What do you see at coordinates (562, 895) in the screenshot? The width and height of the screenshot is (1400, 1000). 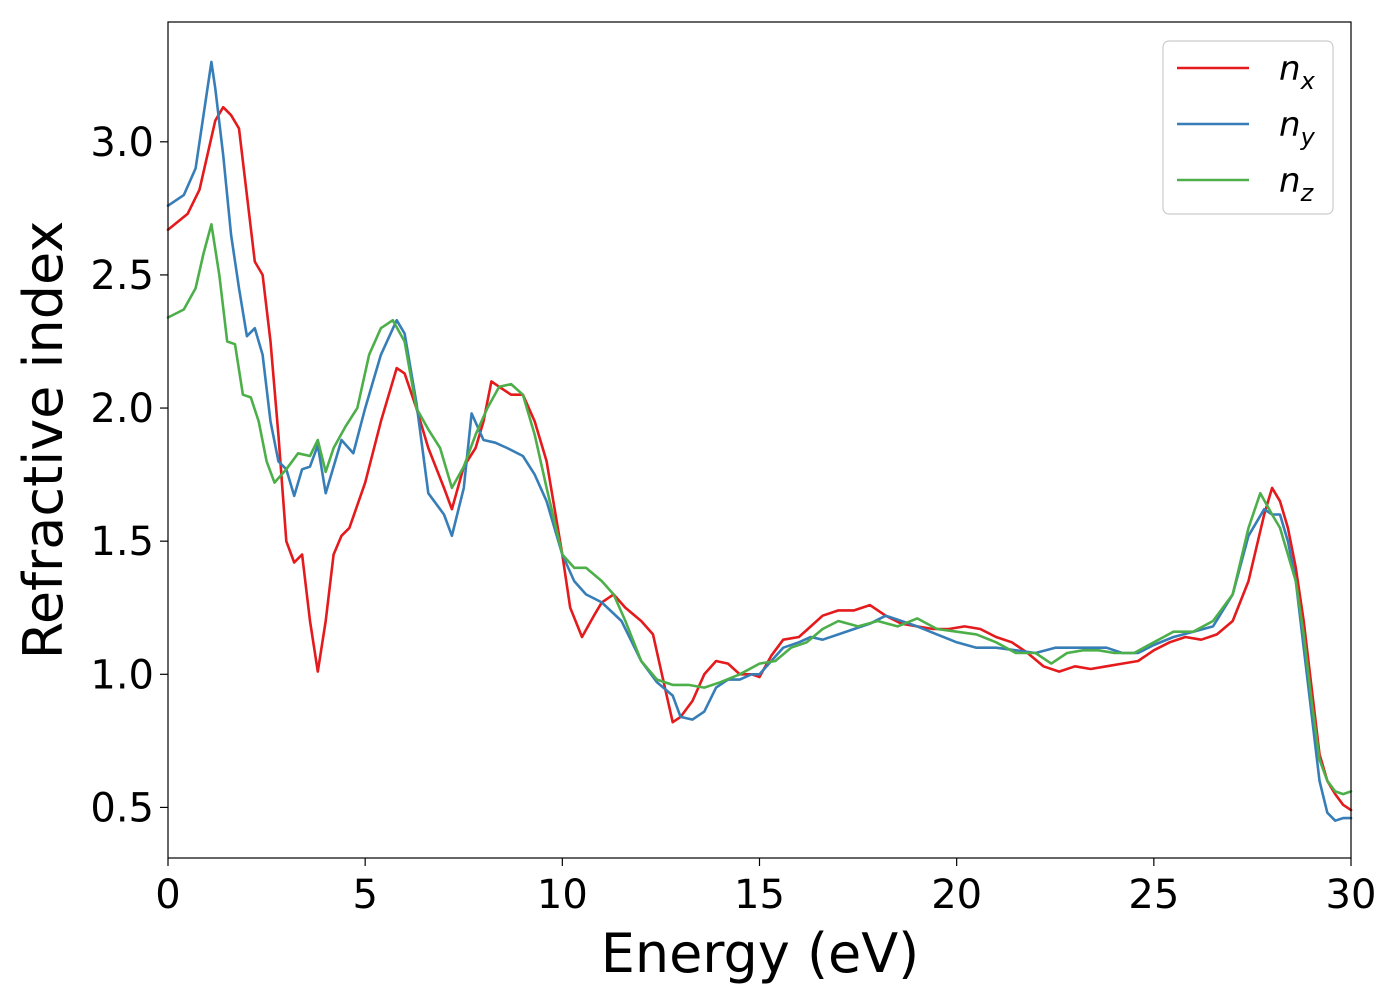 I see `x-tick-label: 10` at bounding box center [562, 895].